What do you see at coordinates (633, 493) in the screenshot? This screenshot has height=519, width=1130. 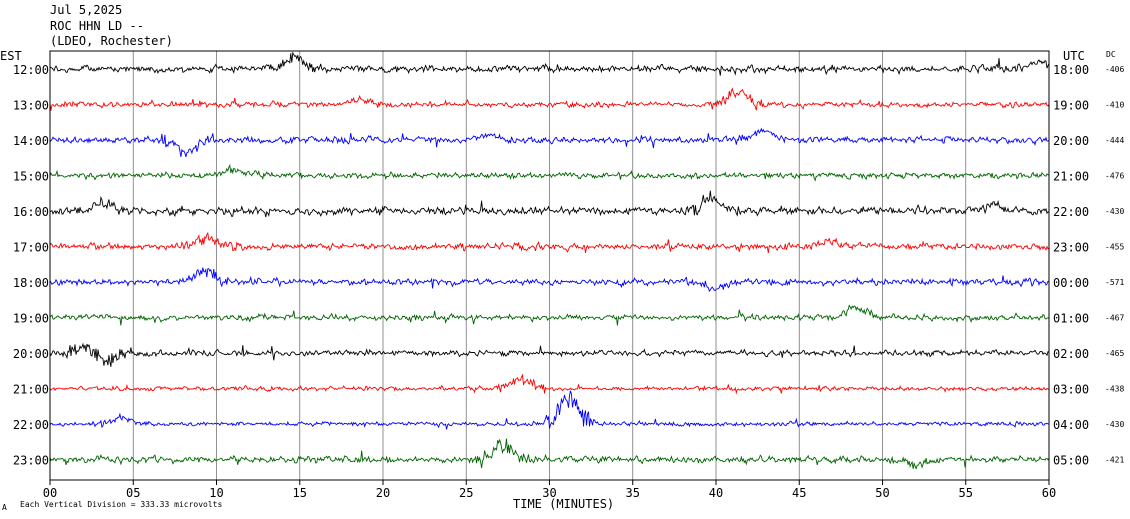 I see `x-tick-label: 35` at bounding box center [633, 493].